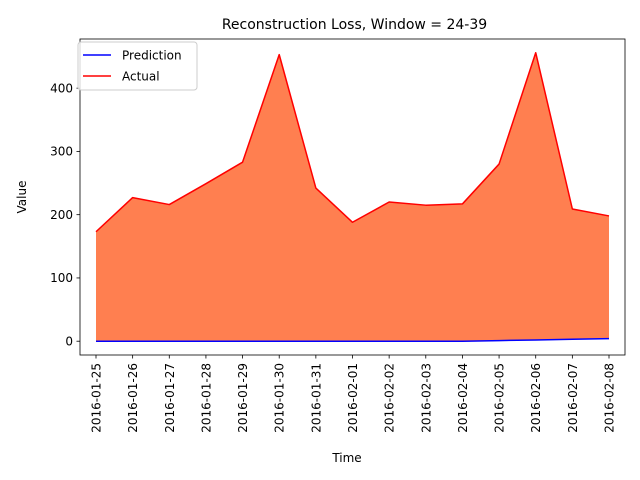 The width and height of the screenshot is (640, 480). I want to click on x-tick-label: 2016-01-31, so click(316, 398).